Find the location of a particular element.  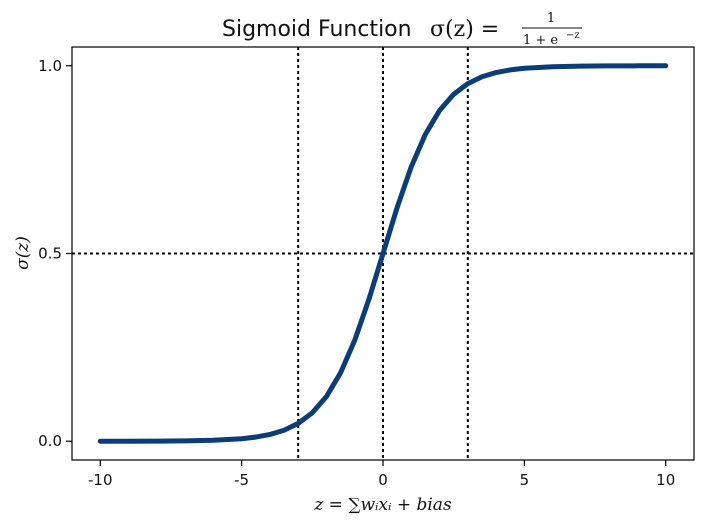

y-axis-ticks: 0.0 0.5 1.0 is located at coordinates (55, 253).